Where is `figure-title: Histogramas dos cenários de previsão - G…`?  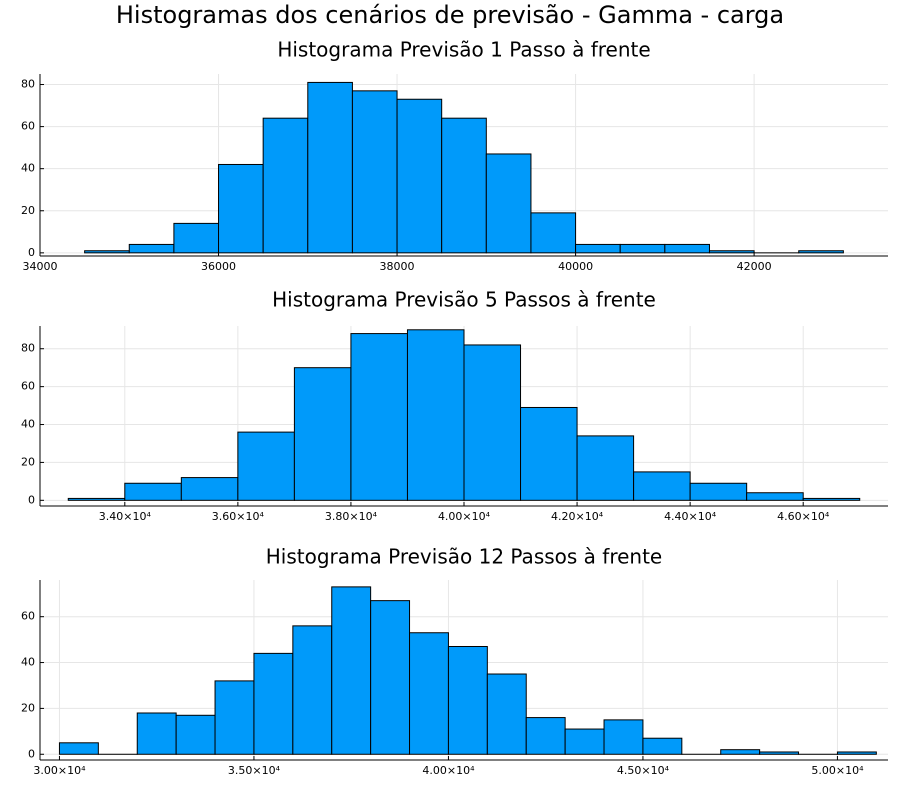 figure-title: Histogramas dos cenários de previsão - G… is located at coordinates (450, 15).